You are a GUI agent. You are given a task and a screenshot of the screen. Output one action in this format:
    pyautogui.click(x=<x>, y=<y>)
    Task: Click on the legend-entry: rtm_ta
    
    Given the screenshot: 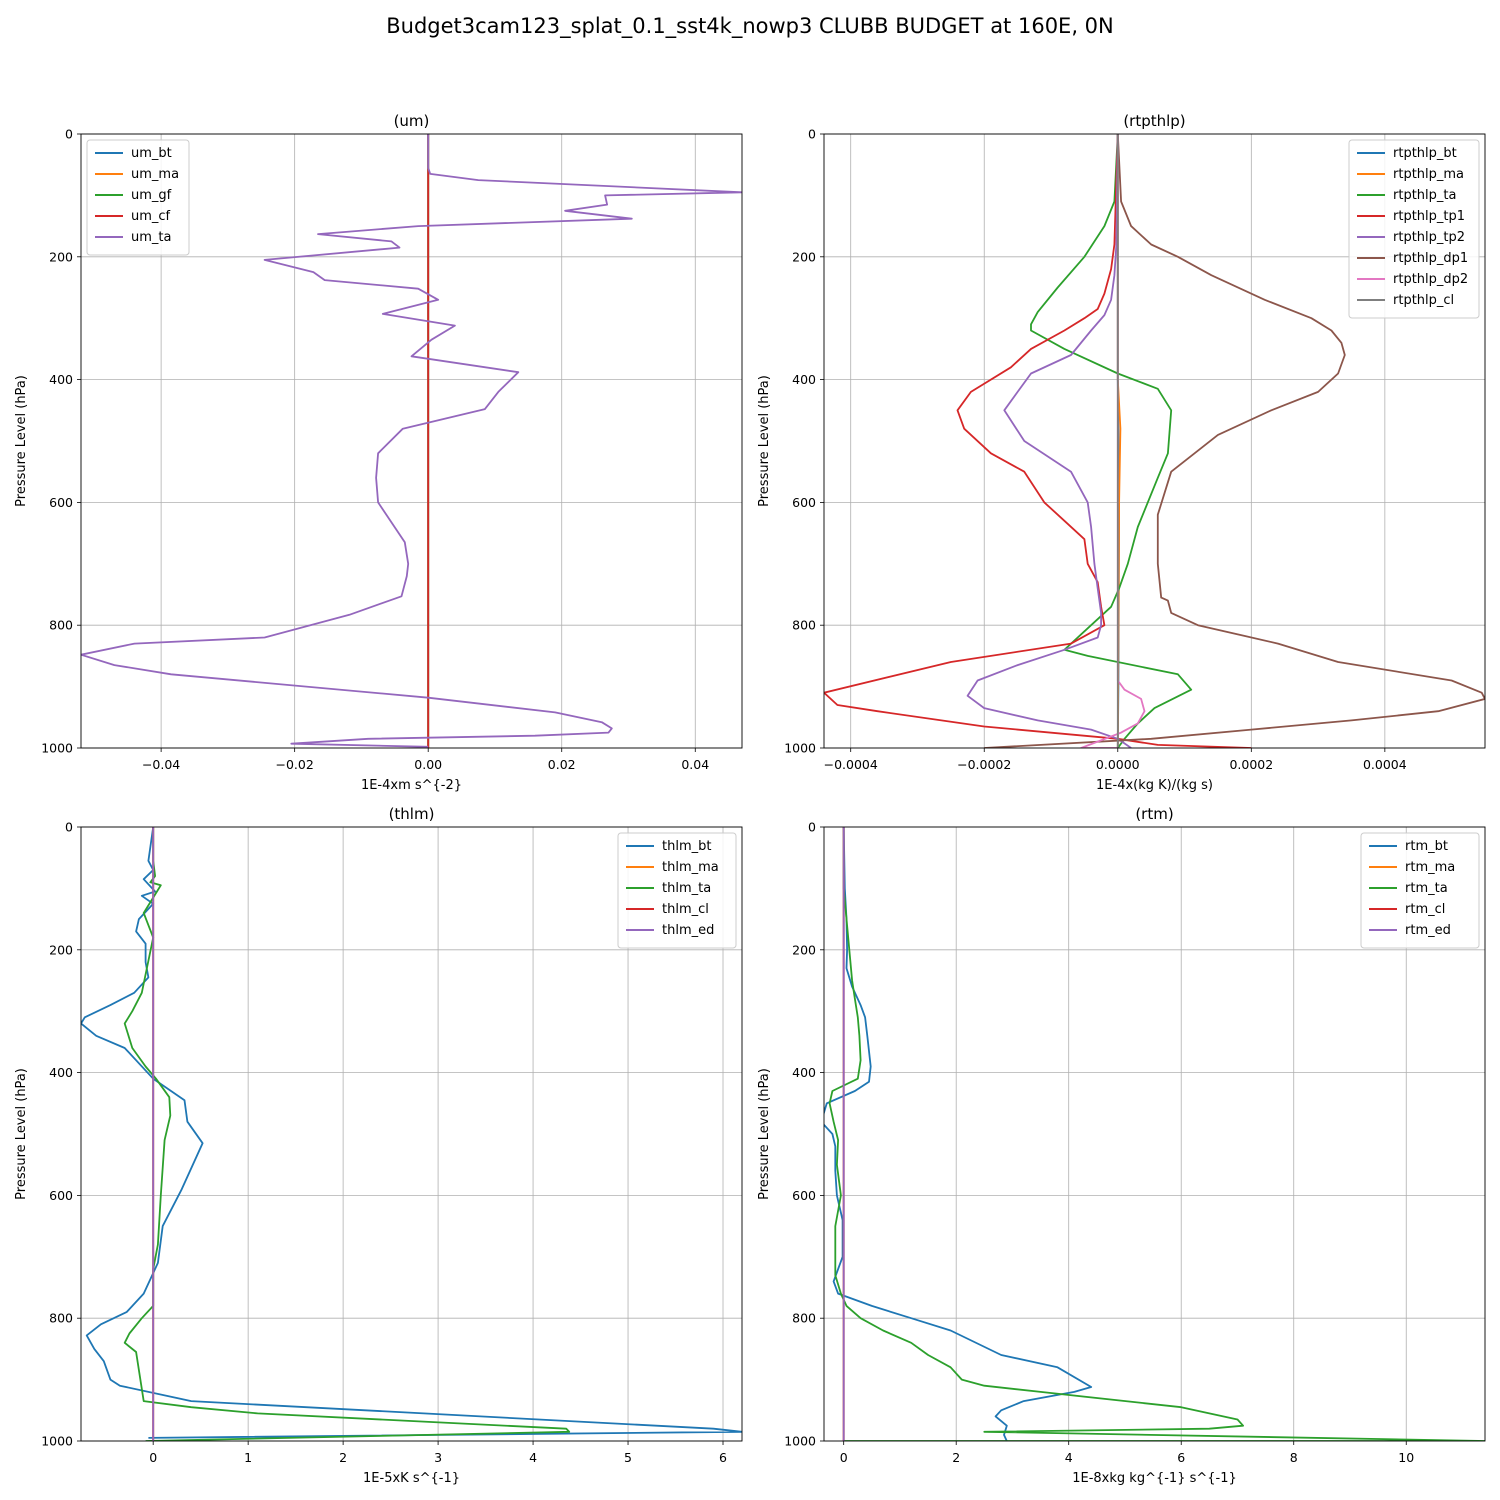 What is the action you would take?
    pyautogui.click(x=1426, y=888)
    